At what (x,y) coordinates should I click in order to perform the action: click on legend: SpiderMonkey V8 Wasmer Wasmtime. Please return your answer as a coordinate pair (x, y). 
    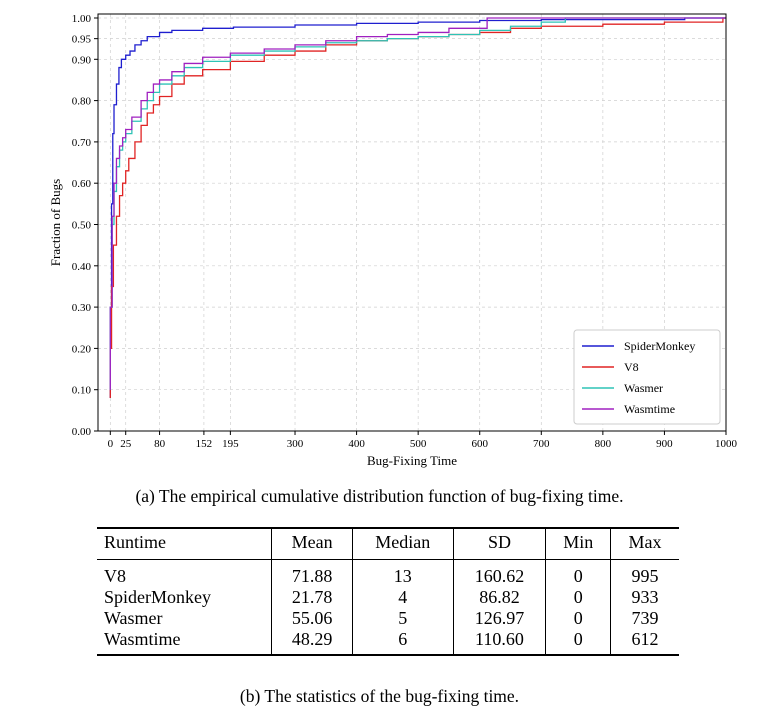
    Looking at the image, I should click on (647, 377).